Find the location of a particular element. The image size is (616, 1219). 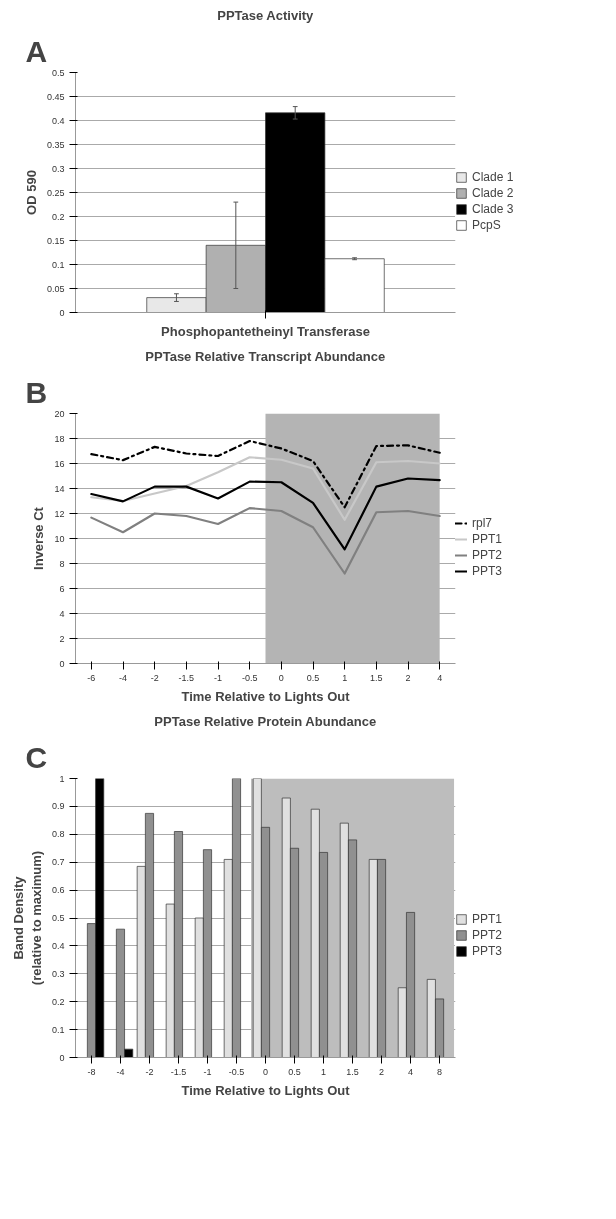

y-tick-label: 0.45 is located at coordinates (55, 96).